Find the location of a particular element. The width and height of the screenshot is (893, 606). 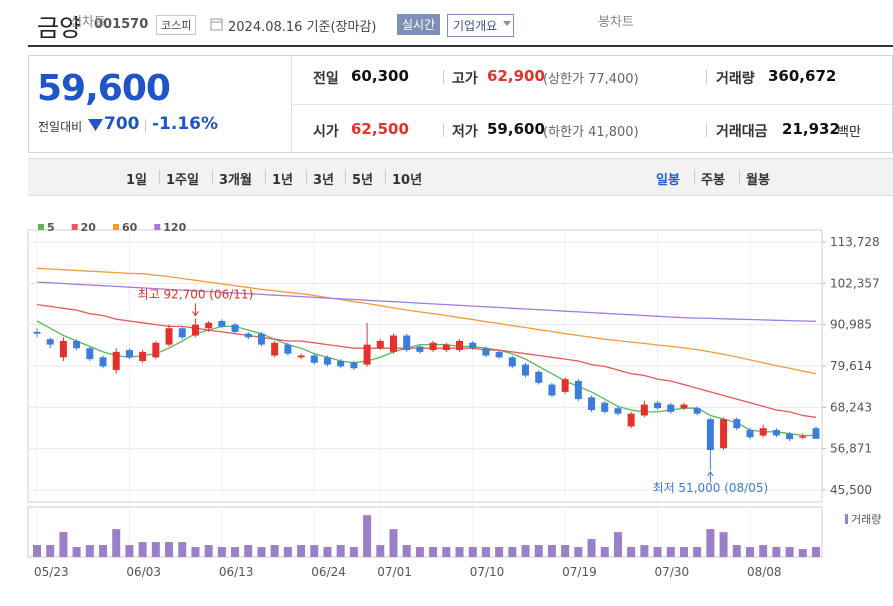

tab: 1일 is located at coordinates (137, 180).